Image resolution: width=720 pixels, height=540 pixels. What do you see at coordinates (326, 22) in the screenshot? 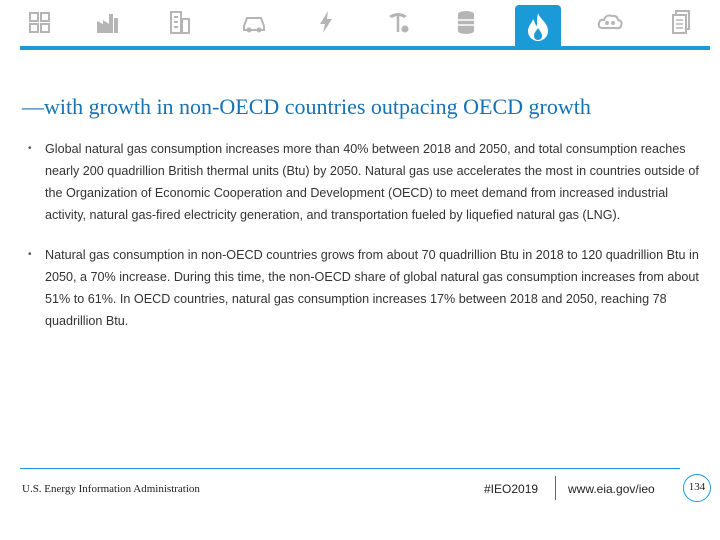
I see `electricity-icon` at bounding box center [326, 22].